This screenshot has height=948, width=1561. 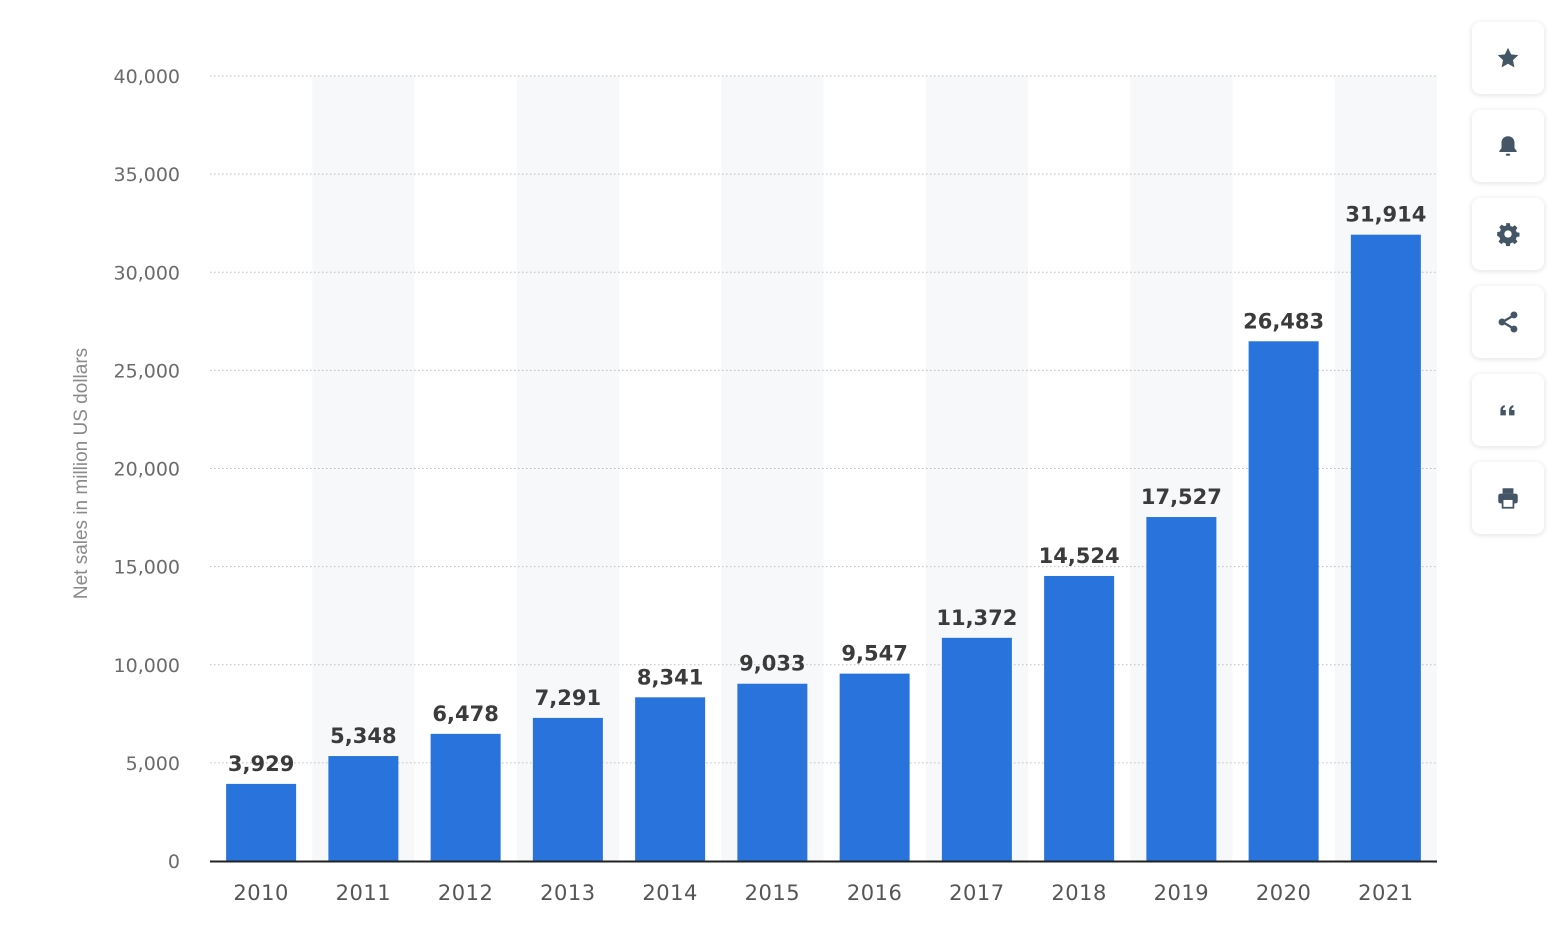 What do you see at coordinates (874, 893) in the screenshot?
I see `x-tick-label-2016: 2016` at bounding box center [874, 893].